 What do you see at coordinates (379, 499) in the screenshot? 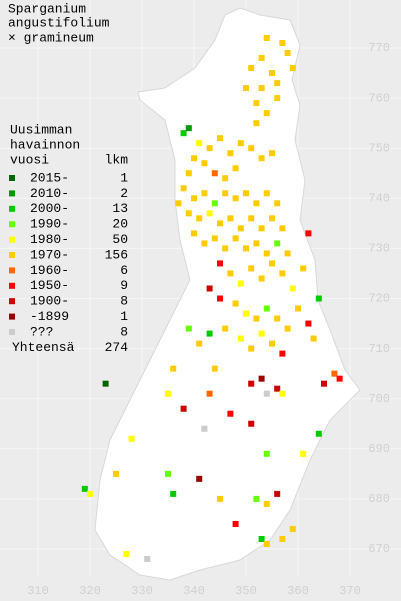
I see `y-tick-label: 680` at bounding box center [379, 499].